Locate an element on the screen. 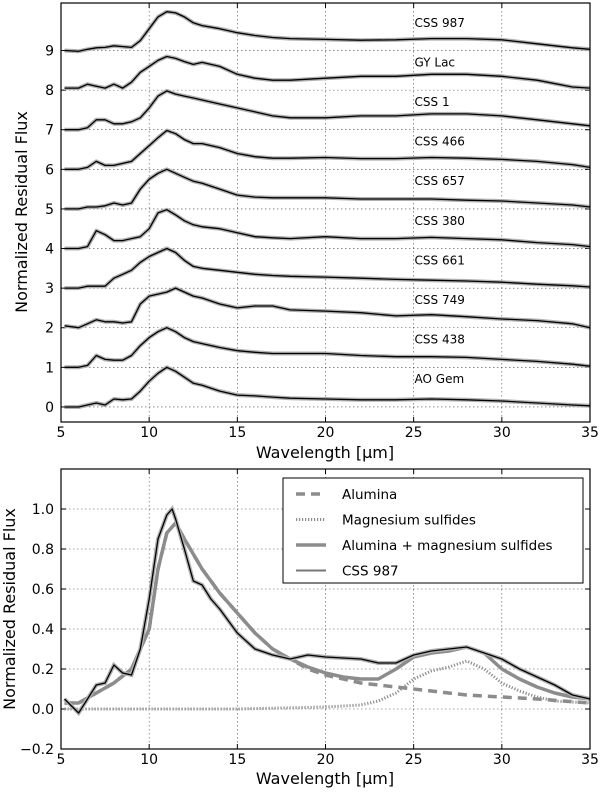 The height and width of the screenshot is (792, 600). bottom-x-tick-label: 10 is located at coordinates (149, 760).